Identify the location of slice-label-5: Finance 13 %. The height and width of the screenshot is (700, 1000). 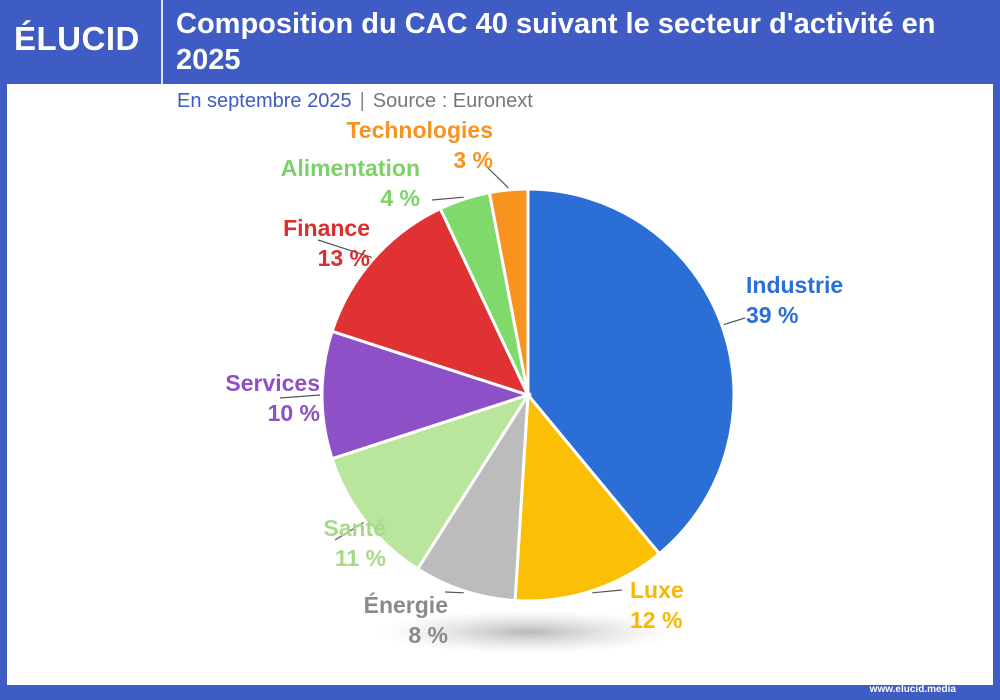
(326, 243).